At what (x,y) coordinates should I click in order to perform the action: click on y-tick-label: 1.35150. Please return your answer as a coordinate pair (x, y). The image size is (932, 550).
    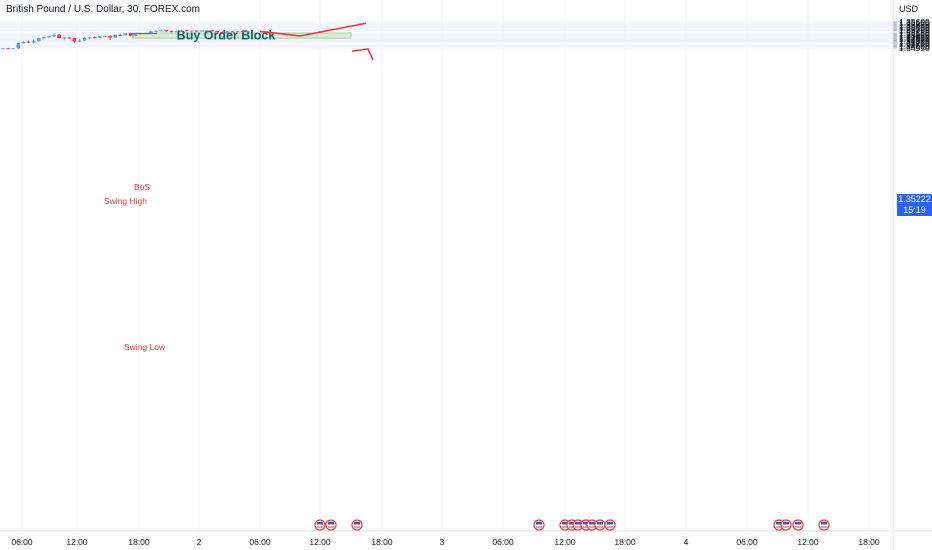
    Looking at the image, I should click on (914, 33).